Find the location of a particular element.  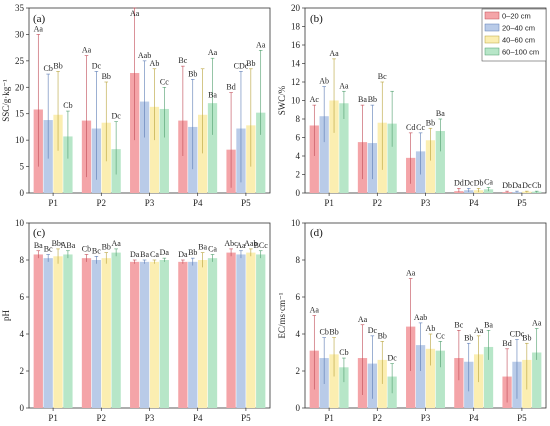

bar-P2-s4 is located at coordinates (392, 158).